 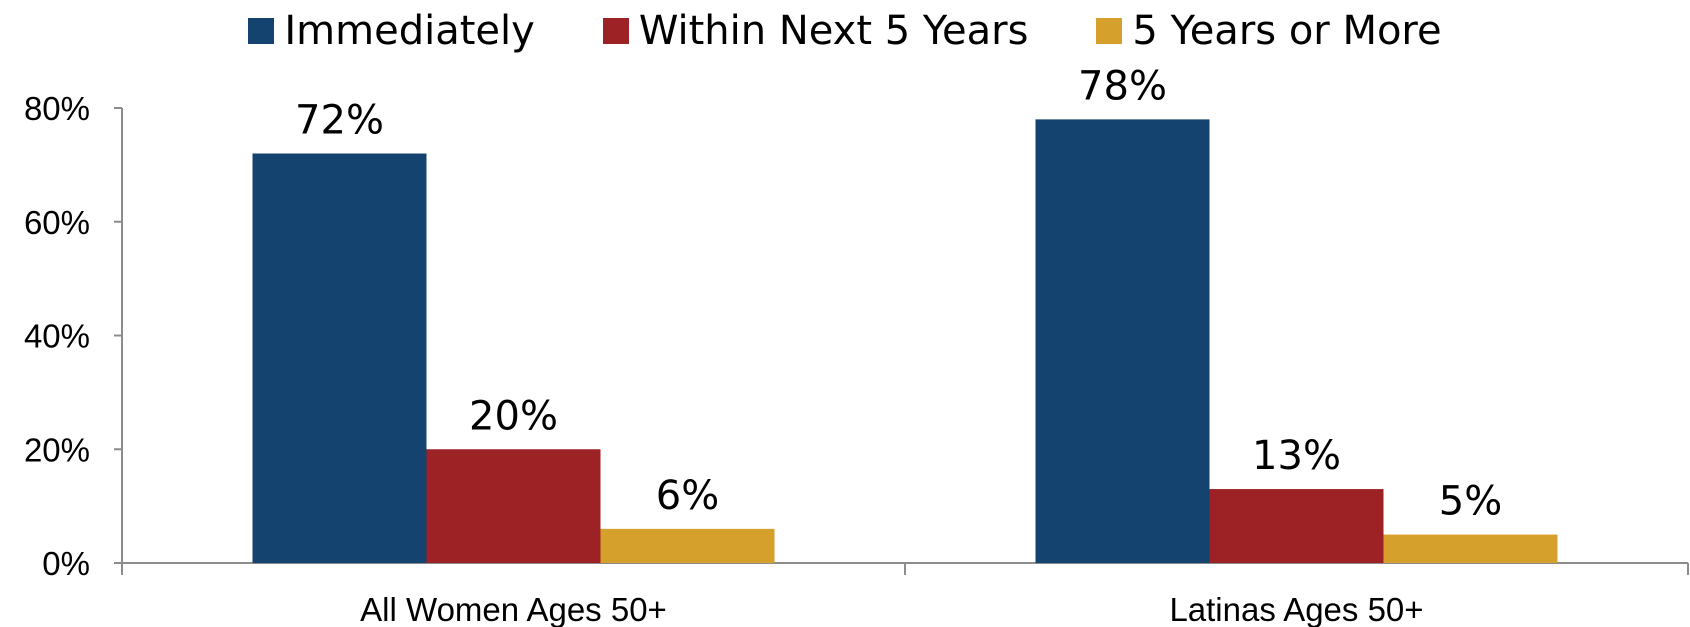 I want to click on bar-value-label: 6%, so click(x=687, y=496).